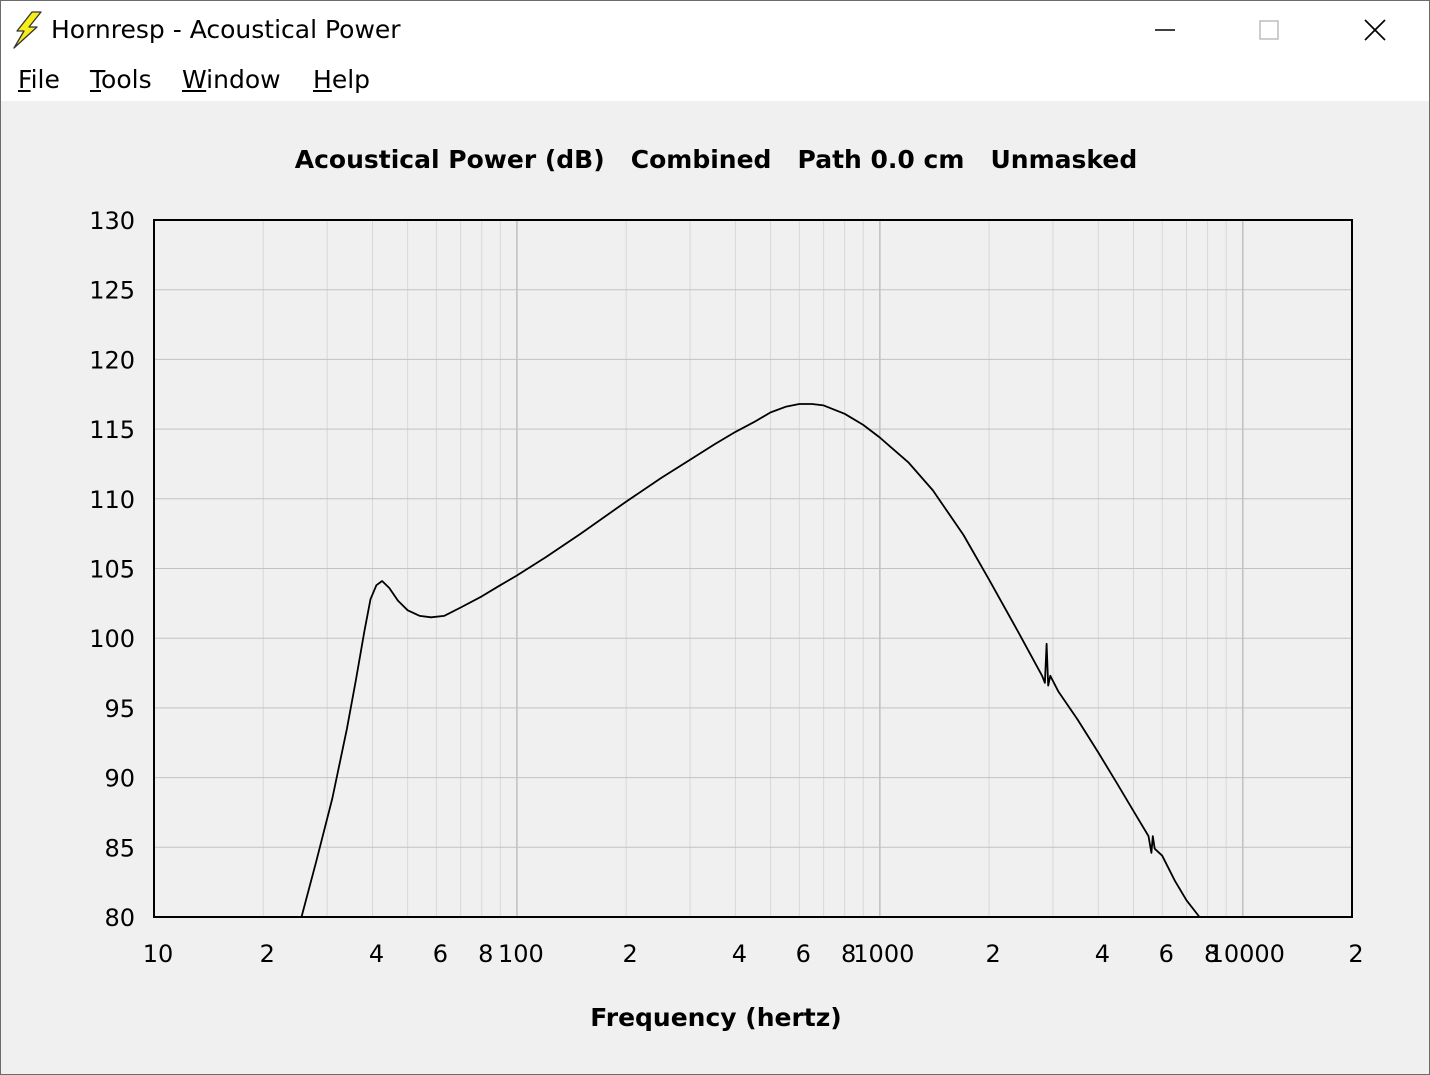 The height and width of the screenshot is (1075, 1430). I want to click on x-tick-label: 10, so click(158, 954).